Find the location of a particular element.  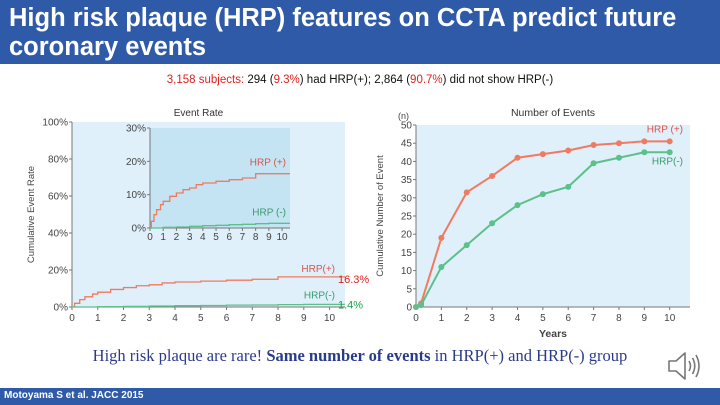

inset-x-tick-label: 10 is located at coordinates (283, 237).